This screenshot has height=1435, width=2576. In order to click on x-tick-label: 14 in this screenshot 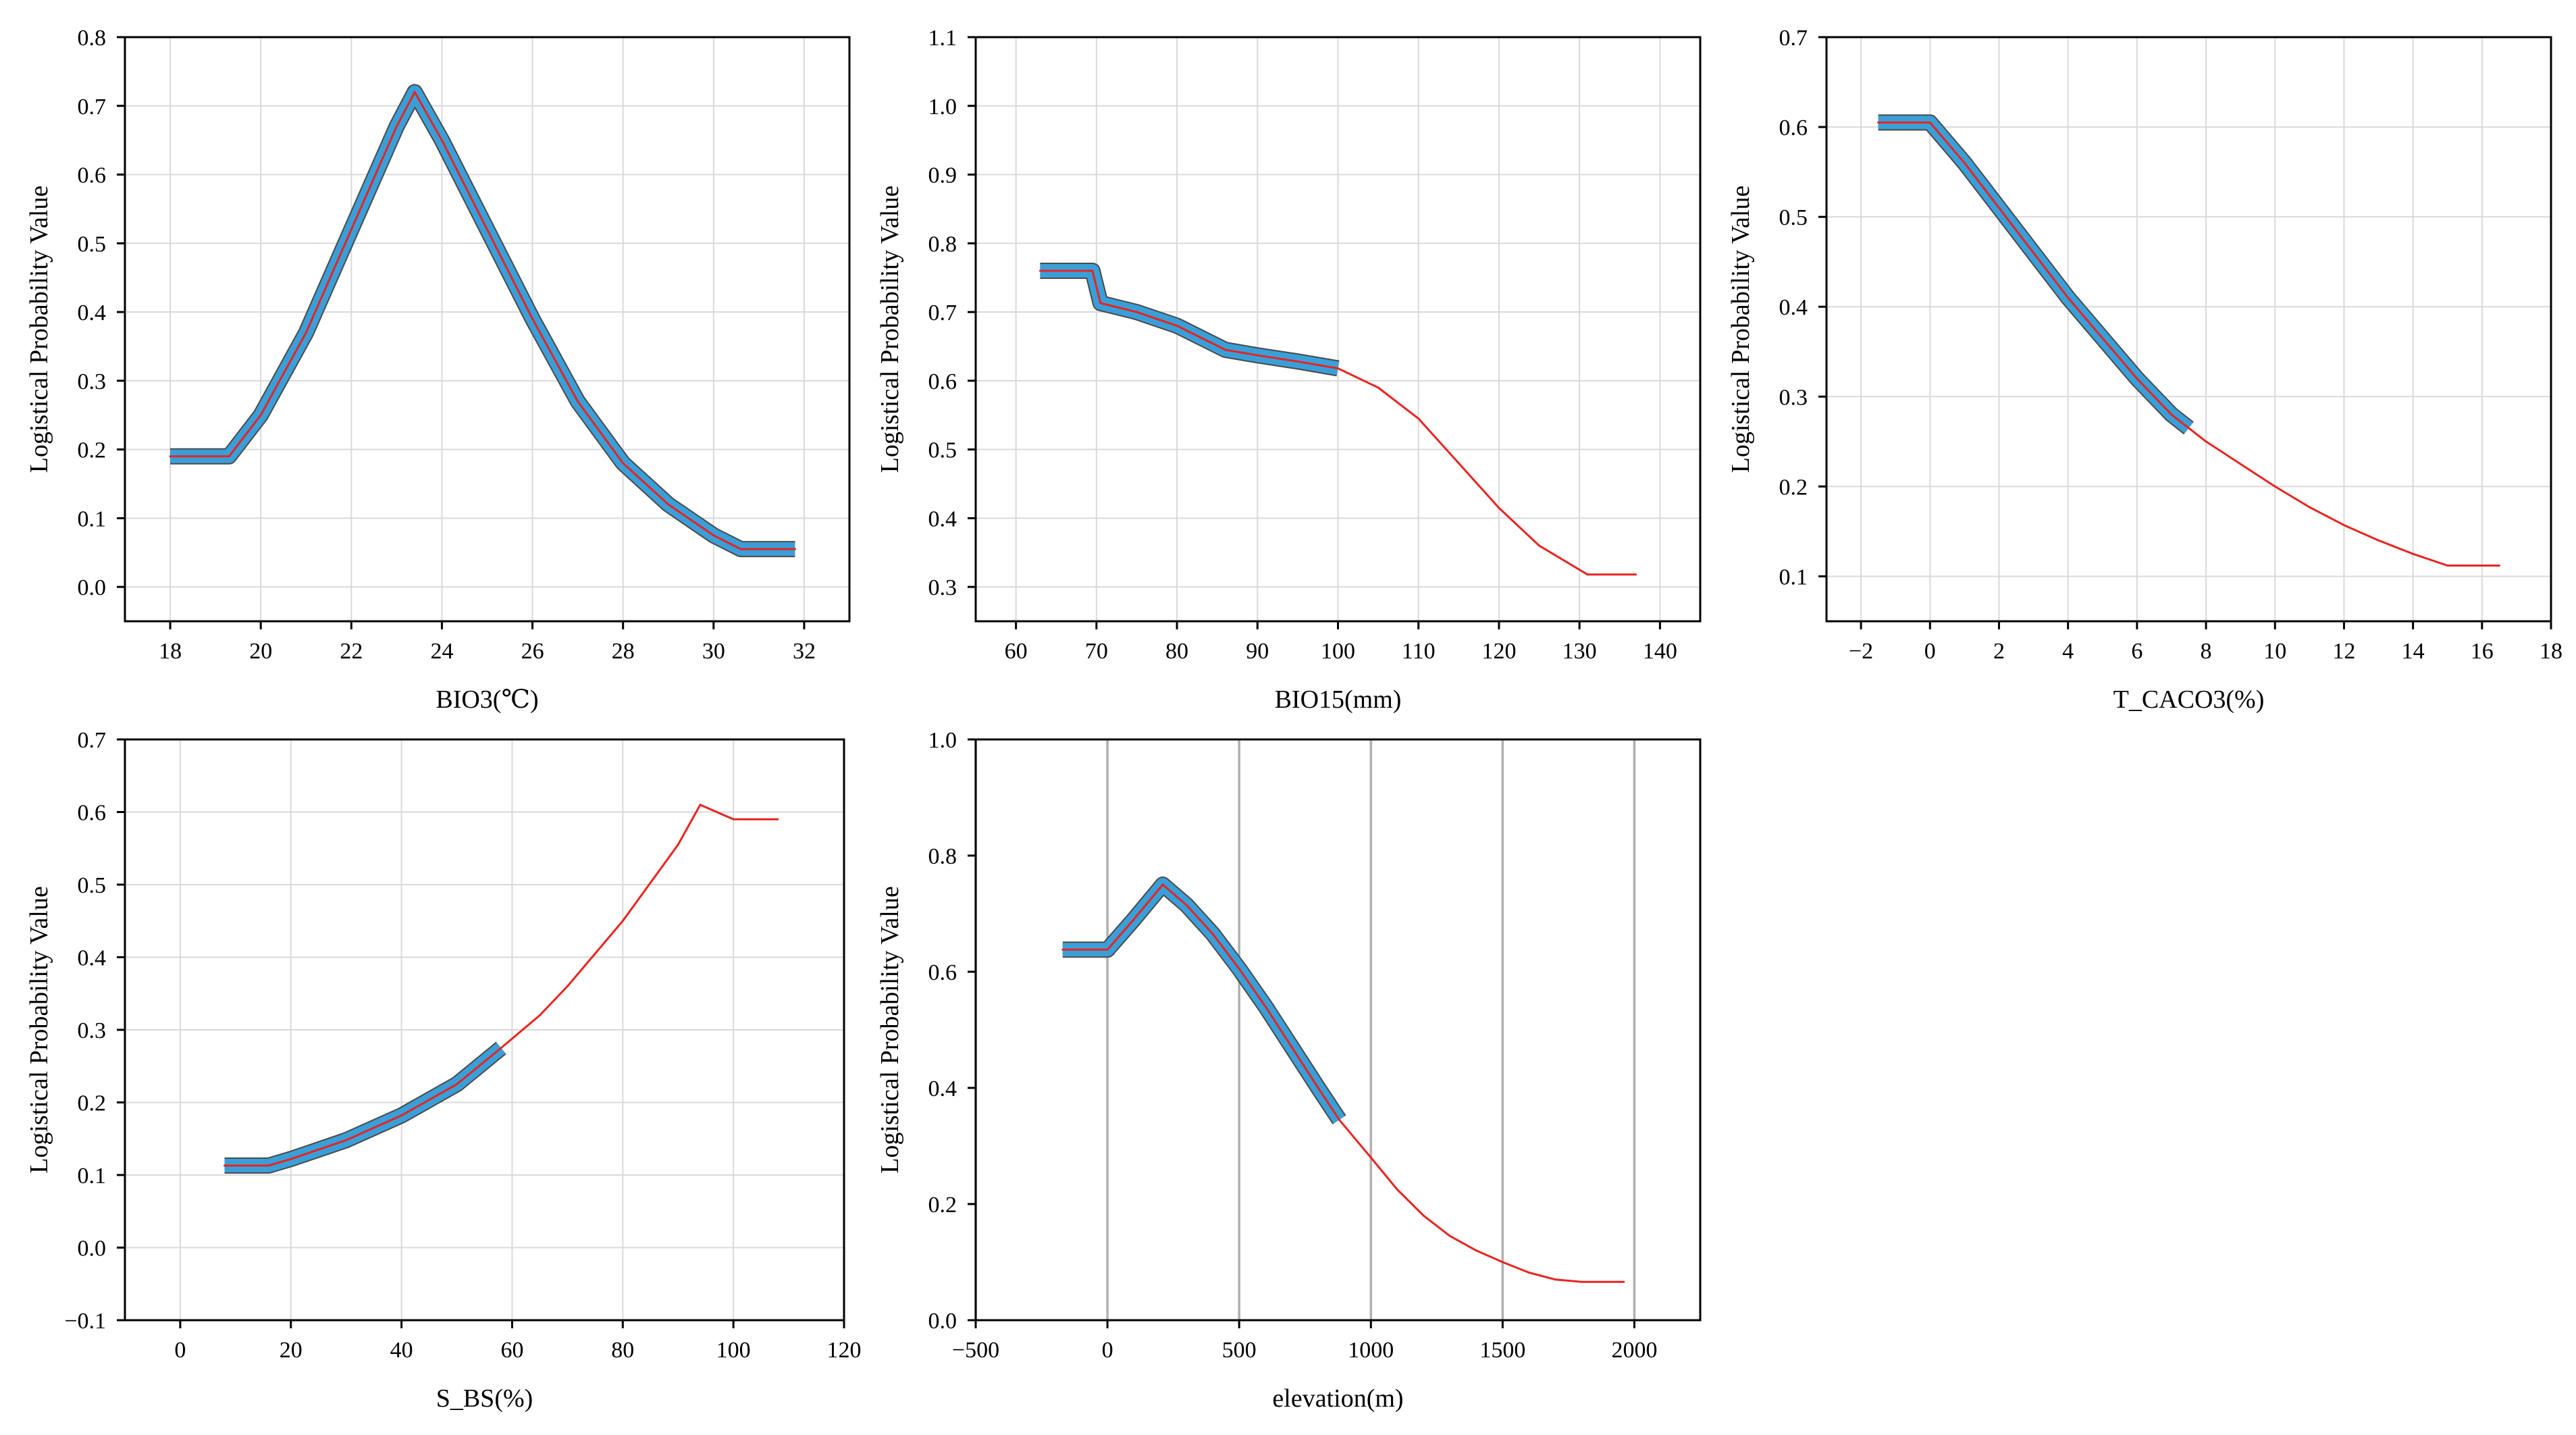, I will do `click(2413, 651)`.